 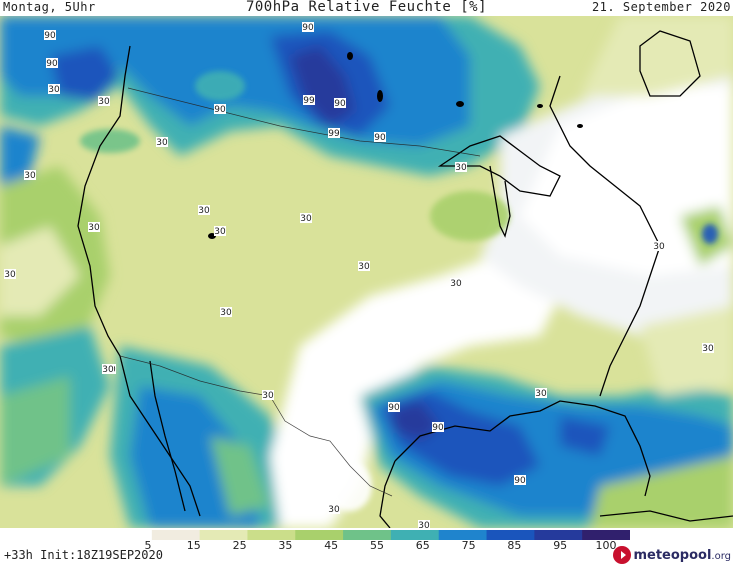 What do you see at coordinates (239, 545) in the screenshot?
I see `colorbar-tick-label: 25` at bounding box center [239, 545].